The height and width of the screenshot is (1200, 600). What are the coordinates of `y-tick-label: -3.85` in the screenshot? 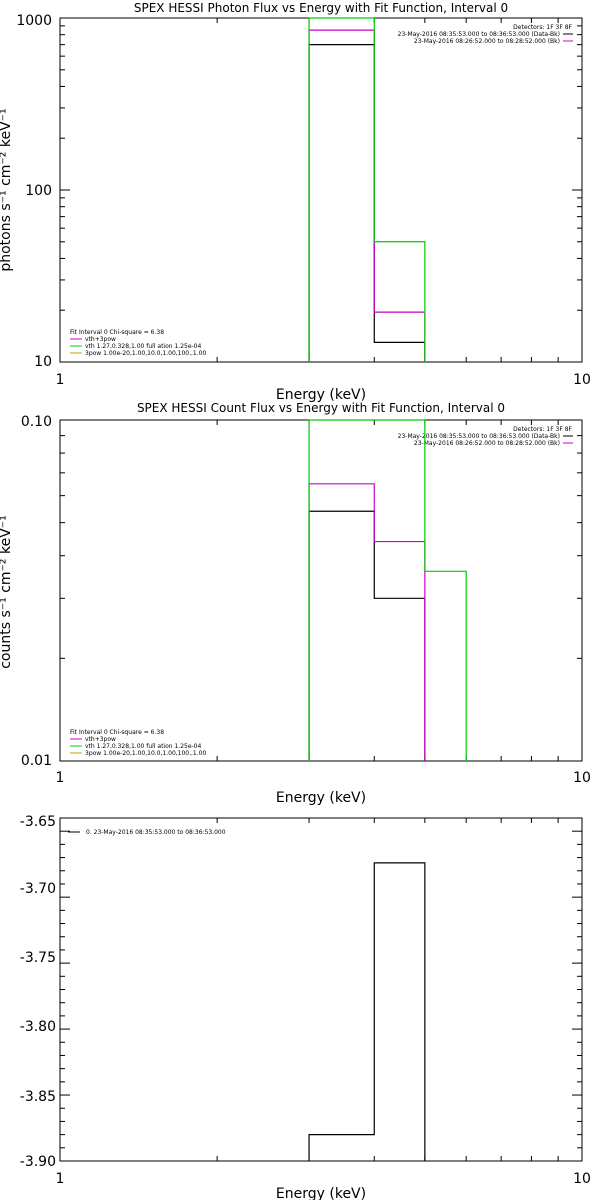 It's located at (38, 1097).